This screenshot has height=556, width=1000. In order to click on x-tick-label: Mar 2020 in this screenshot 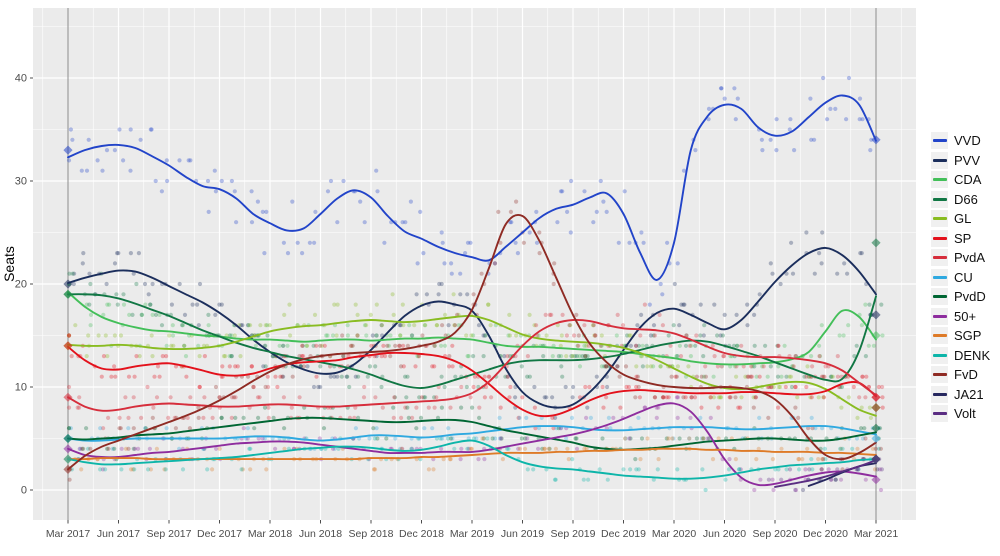, I will do `click(674, 534)`.